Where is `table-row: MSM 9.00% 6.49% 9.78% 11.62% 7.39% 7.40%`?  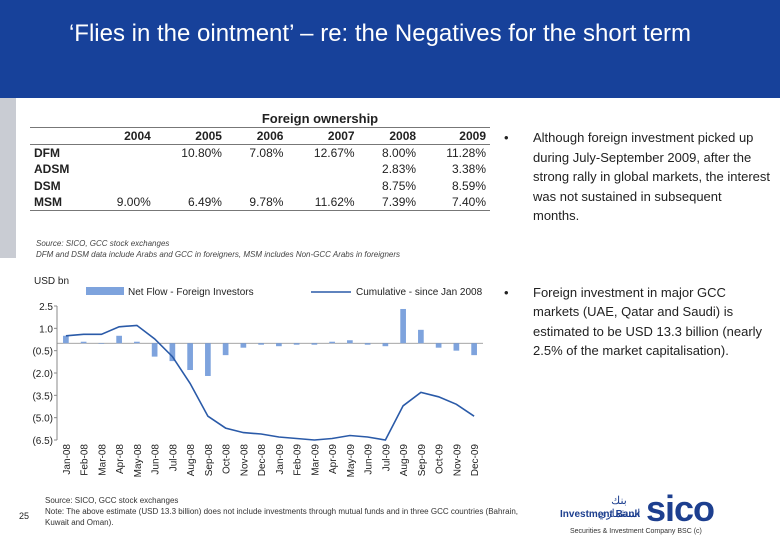 table-row: MSM 9.00% 6.49% 9.78% 11.62% 7.39% 7.40% is located at coordinates (260, 202).